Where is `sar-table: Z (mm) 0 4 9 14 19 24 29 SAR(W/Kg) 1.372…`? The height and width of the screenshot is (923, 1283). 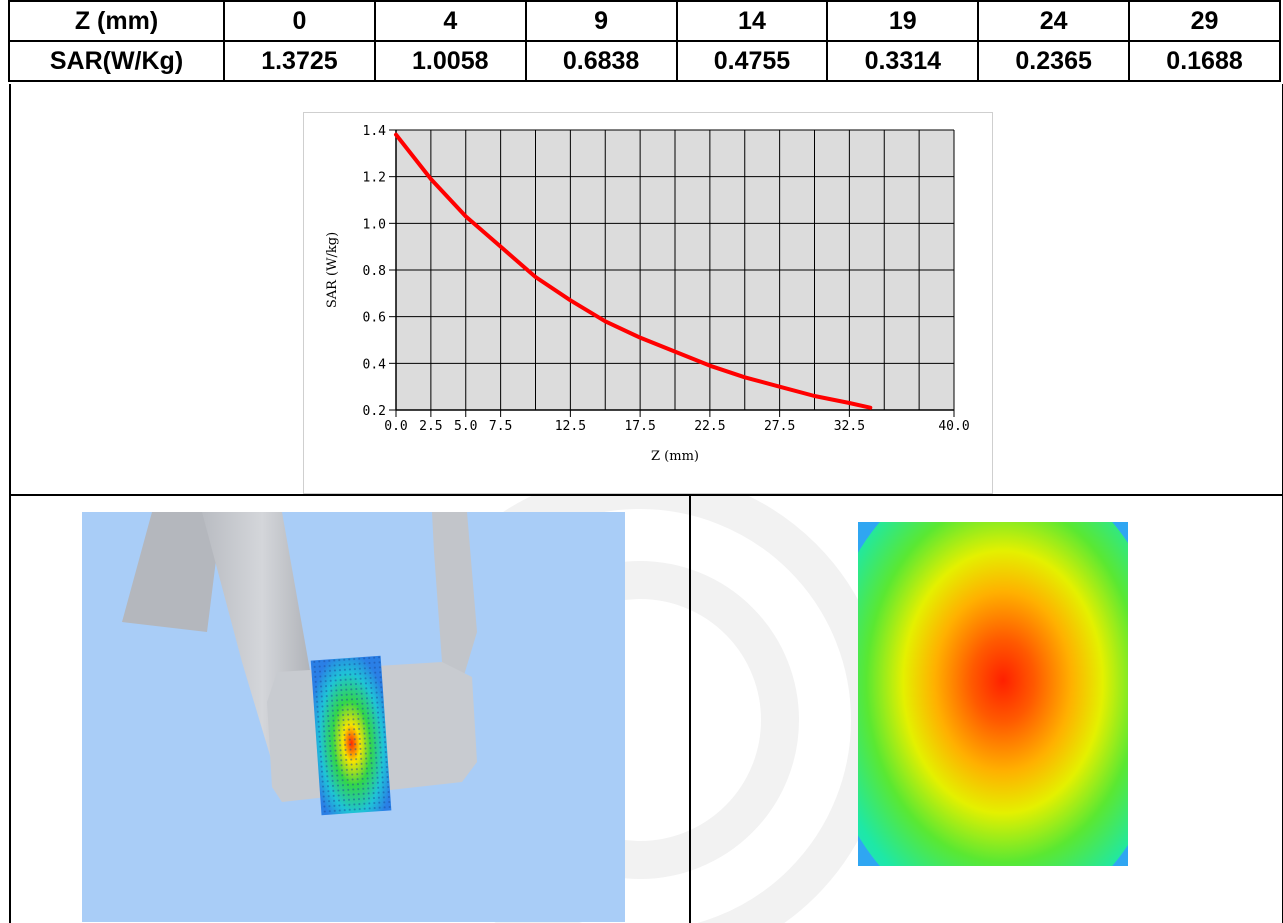 sar-table: Z (mm) 0 4 9 14 19 24 29 SAR(W/Kg) 1.372… is located at coordinates (644, 41).